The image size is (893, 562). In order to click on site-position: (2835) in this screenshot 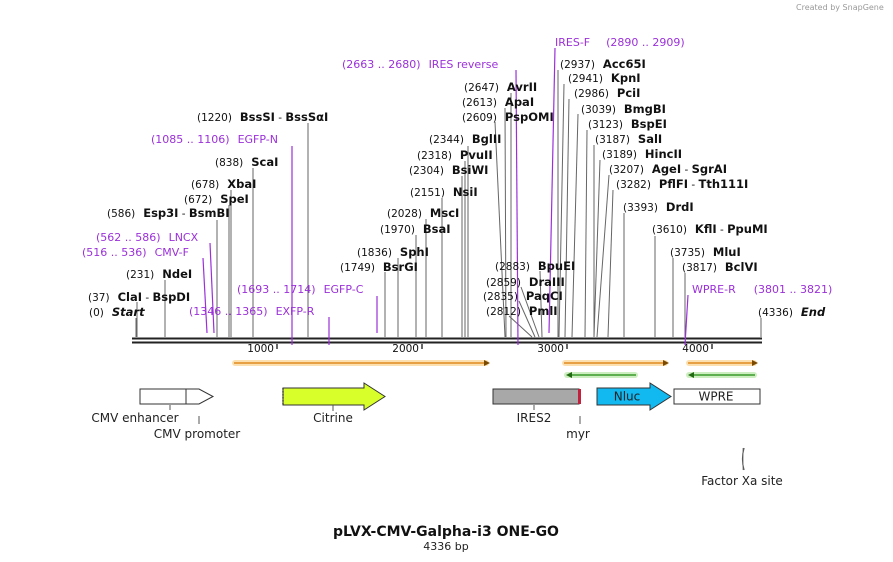, I will do `click(500, 297)`.